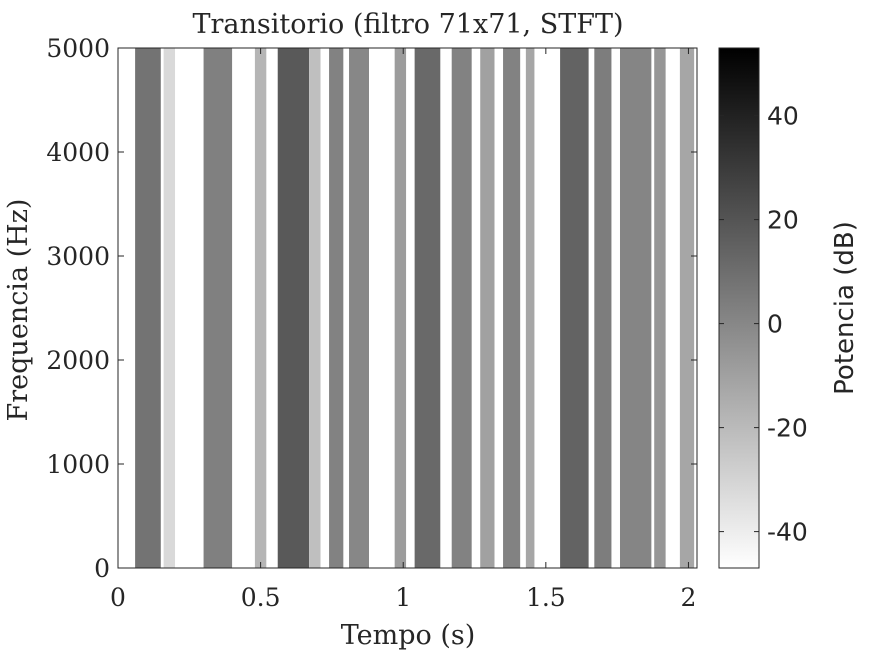  Describe the element at coordinates (78, 360) in the screenshot. I see `y-tick-label: 2000` at that location.